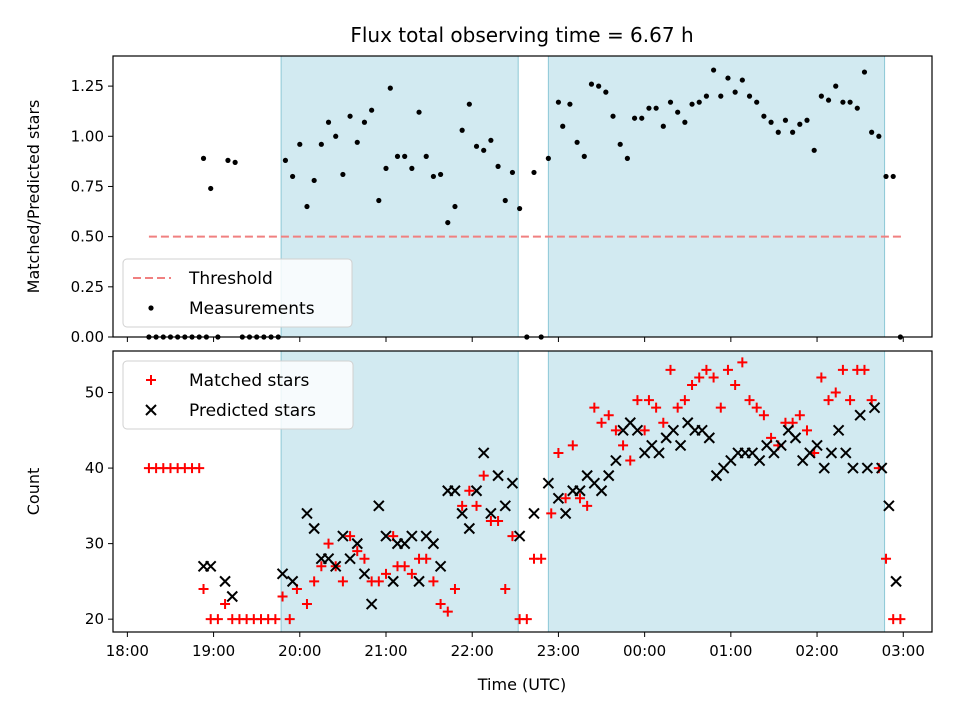 This screenshot has height=720, width=960. What do you see at coordinates (33, 492) in the screenshot?
I see `y-axis-label: Count` at bounding box center [33, 492].